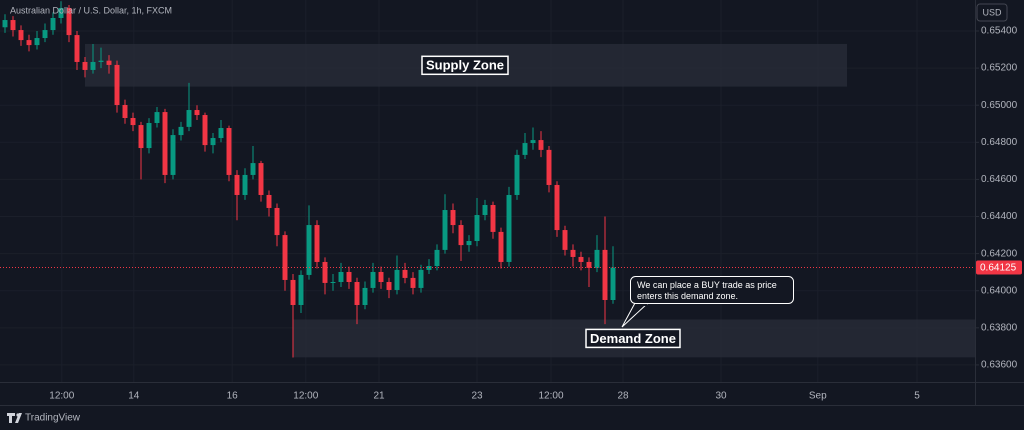  I want to click on y-tick-label: 0.63800, so click(999, 327).